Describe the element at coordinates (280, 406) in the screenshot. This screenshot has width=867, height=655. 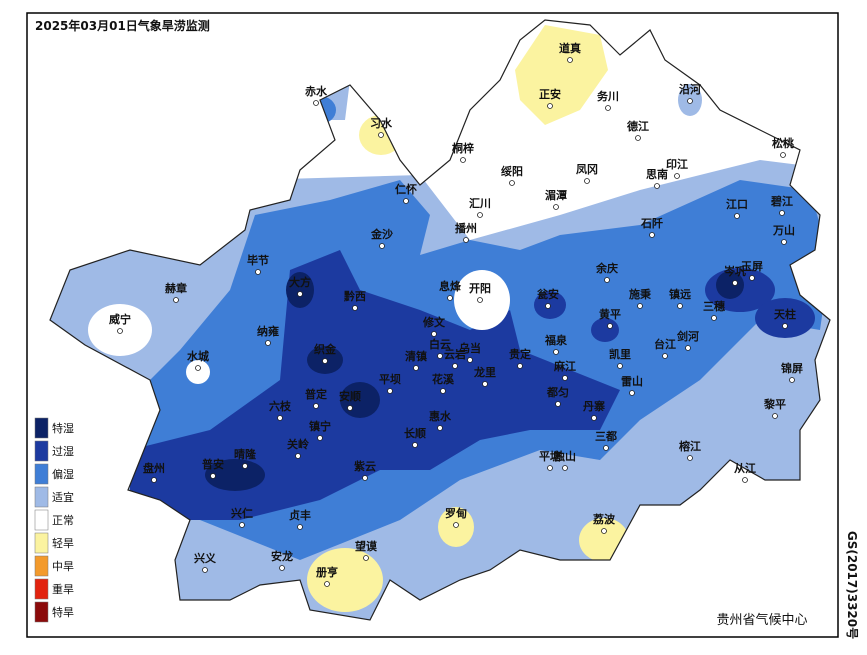
I see `place-label: 六枝` at that location.